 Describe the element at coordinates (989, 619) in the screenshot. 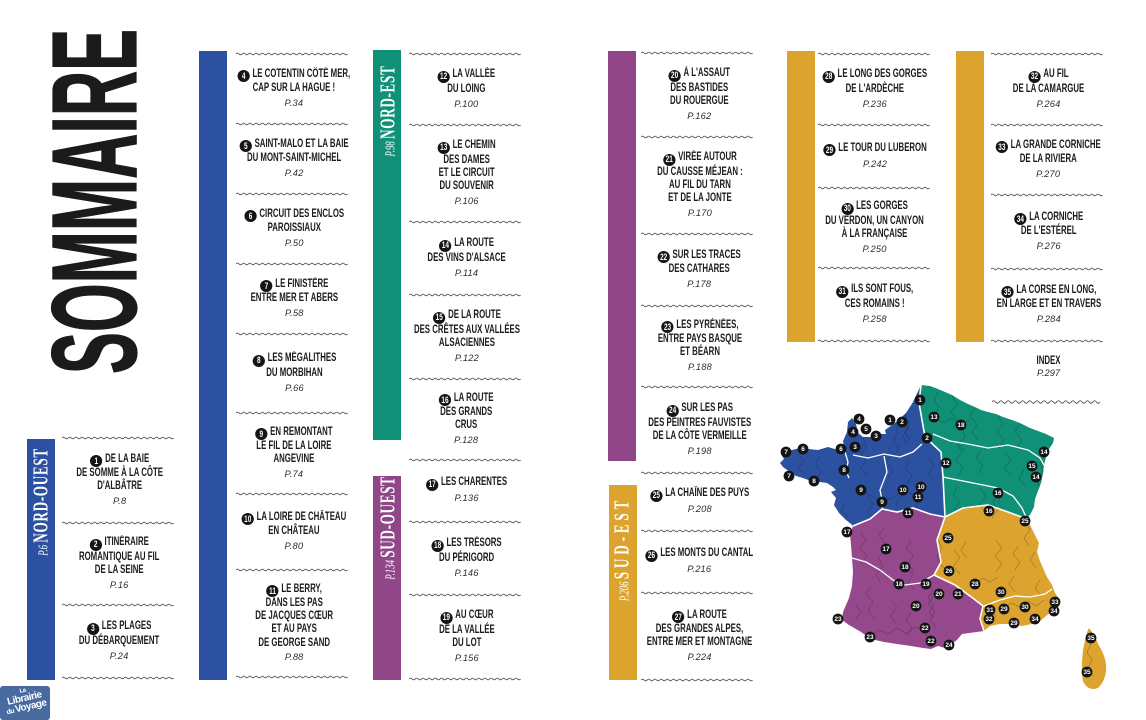

I see `svg-text: 32` at that location.